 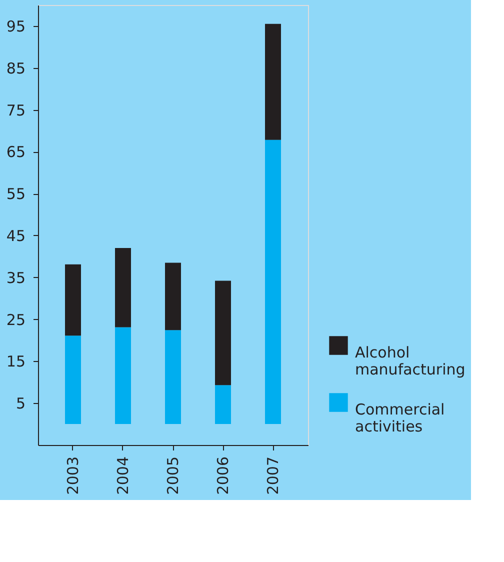 What do you see at coordinates (16, 152) in the screenshot?
I see `y-tick-label: 65` at bounding box center [16, 152].